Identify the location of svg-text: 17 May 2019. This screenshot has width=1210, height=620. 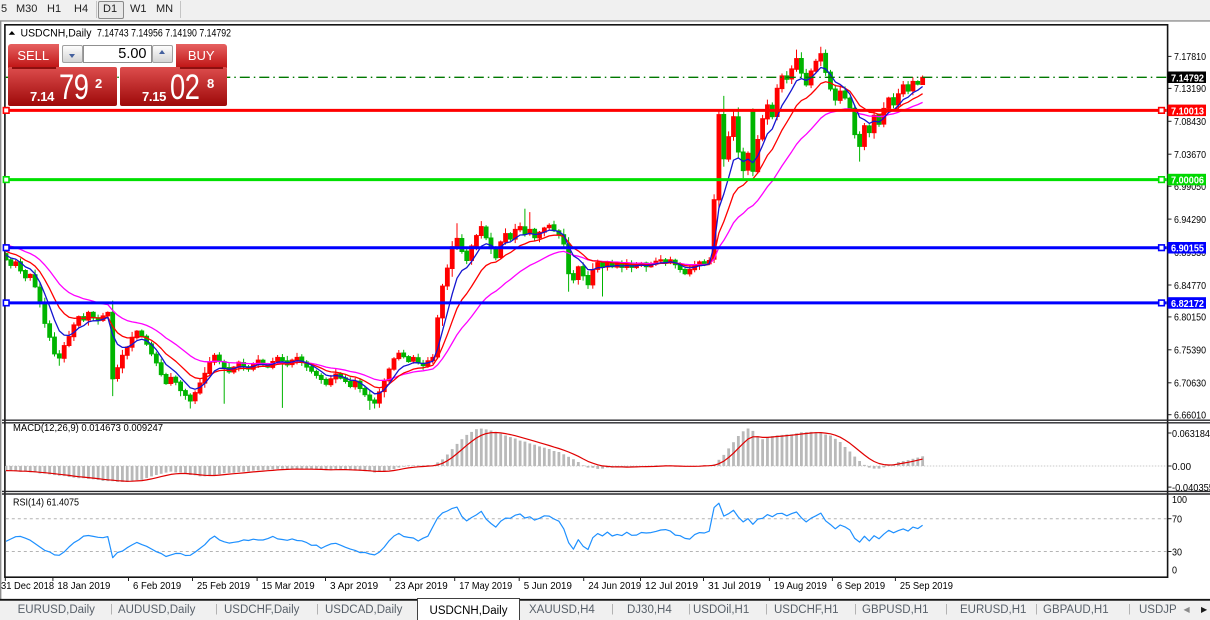
(485, 586).